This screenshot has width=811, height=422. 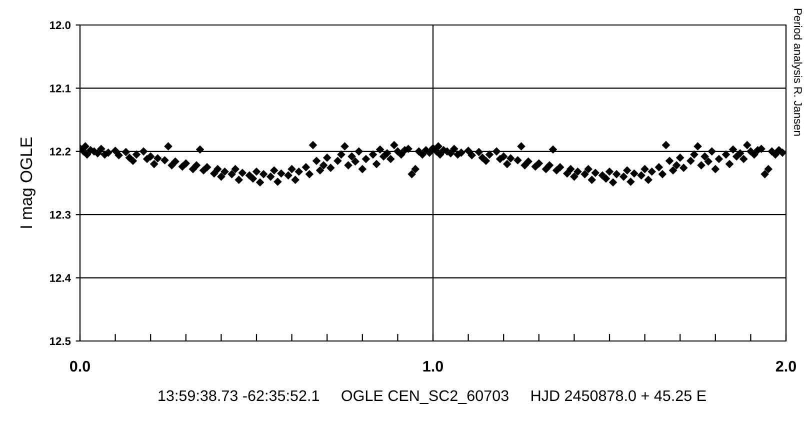 I want to click on y-axis-title: I mag OGLE, so click(x=28, y=182).